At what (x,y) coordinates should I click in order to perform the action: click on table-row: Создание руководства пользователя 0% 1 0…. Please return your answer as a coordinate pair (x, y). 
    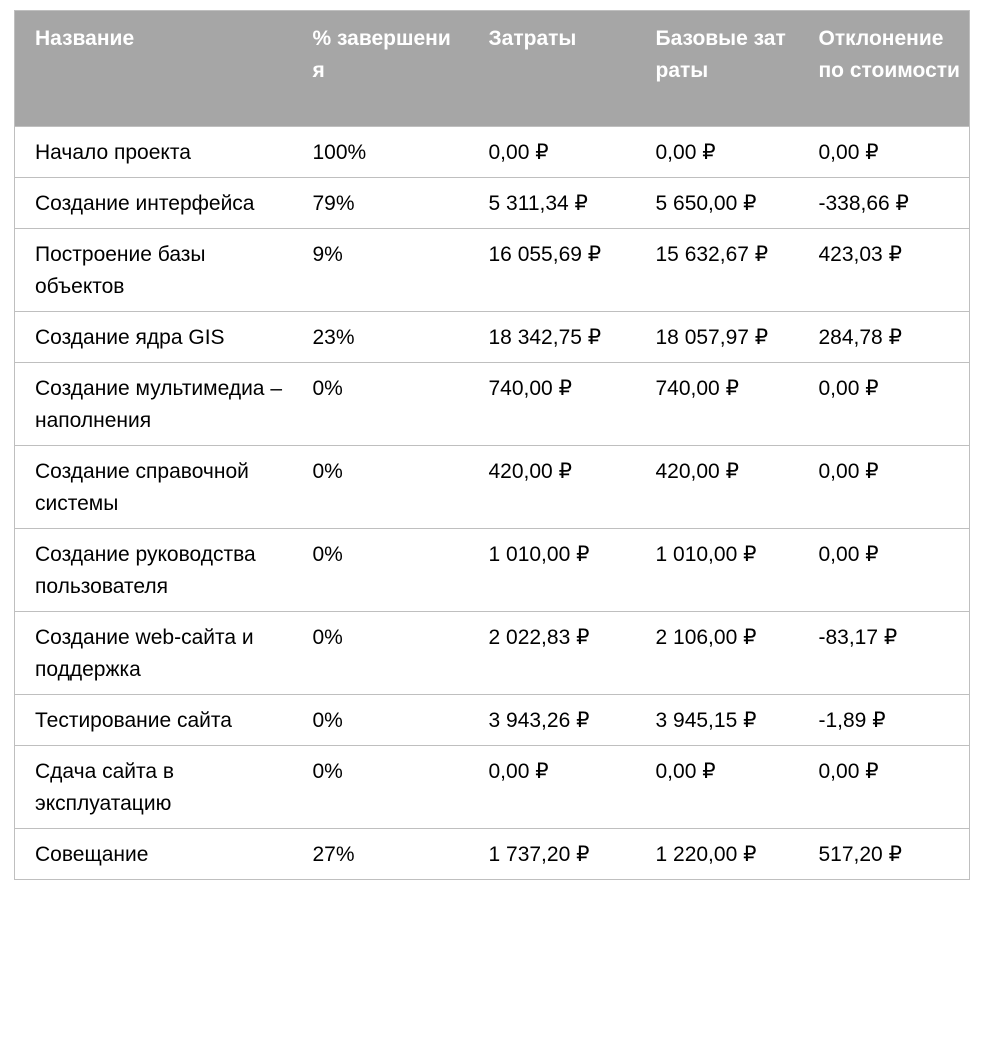
    Looking at the image, I should click on (492, 570).